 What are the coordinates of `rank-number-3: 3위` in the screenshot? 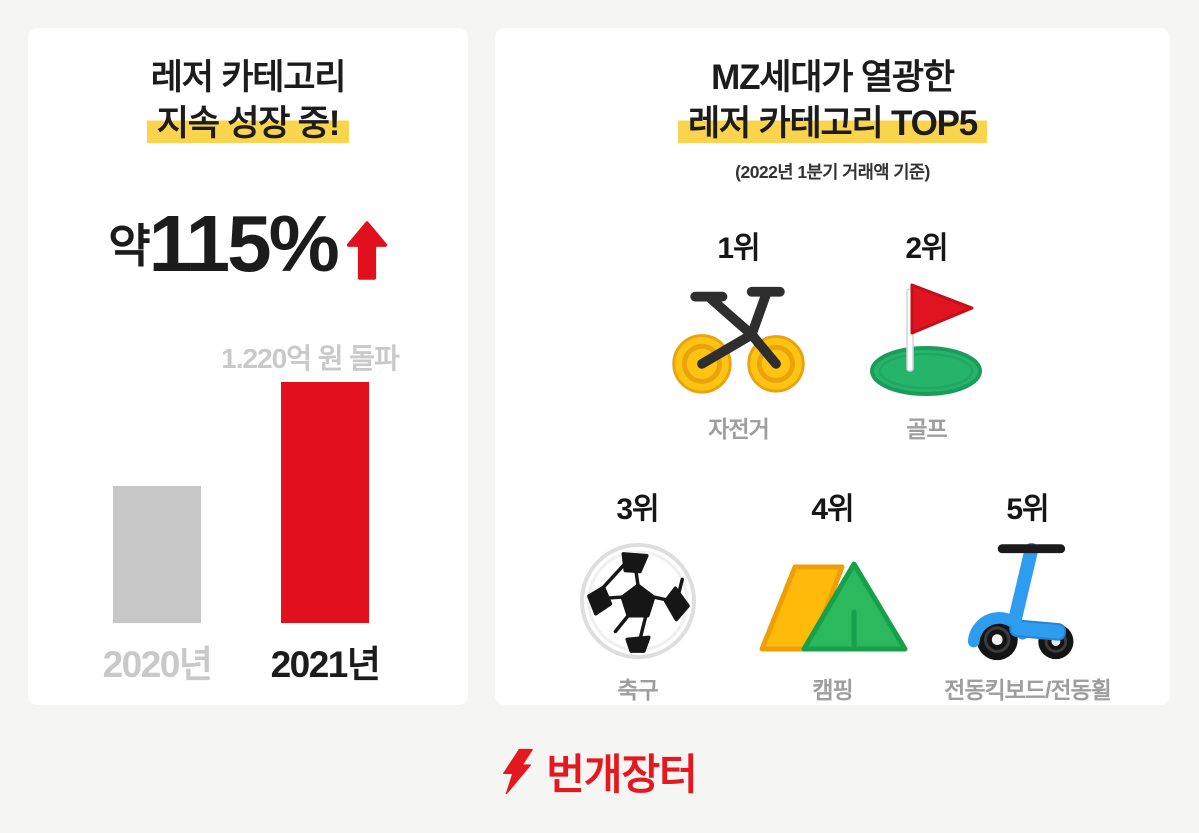 It's located at (637, 509).